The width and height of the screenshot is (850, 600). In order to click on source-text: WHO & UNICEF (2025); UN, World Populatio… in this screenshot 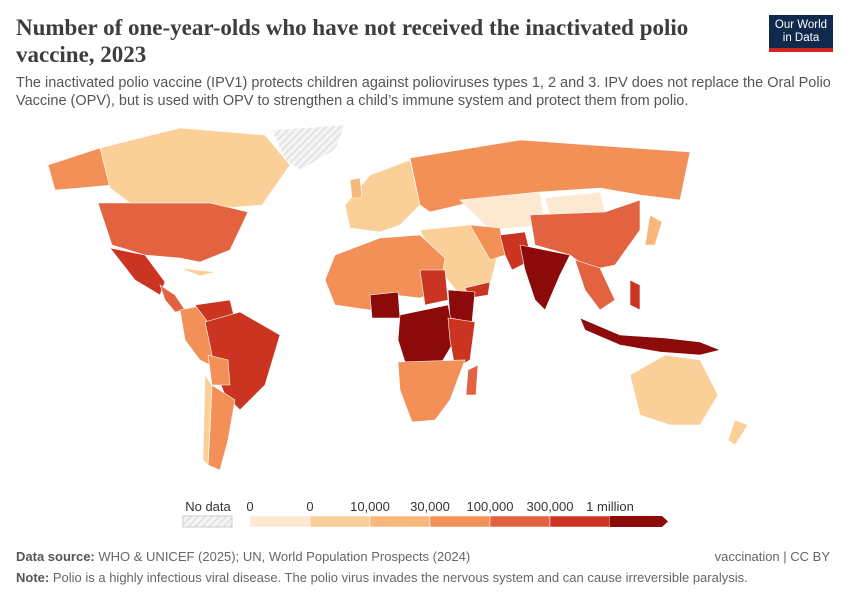, I will do `click(284, 556)`.